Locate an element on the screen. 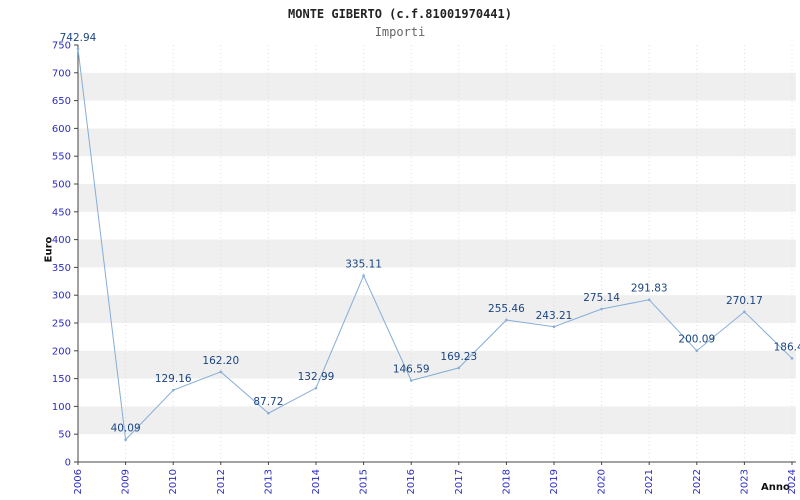 This screenshot has width=800, height=500. value-label: 40.09 is located at coordinates (126, 429).